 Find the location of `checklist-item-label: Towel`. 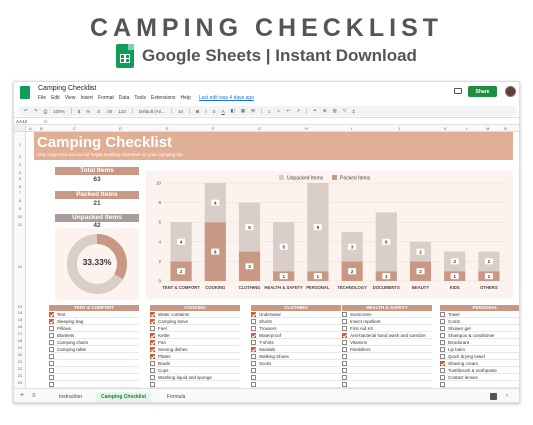

checklist-item-label: Towel is located at coordinates (454, 314).